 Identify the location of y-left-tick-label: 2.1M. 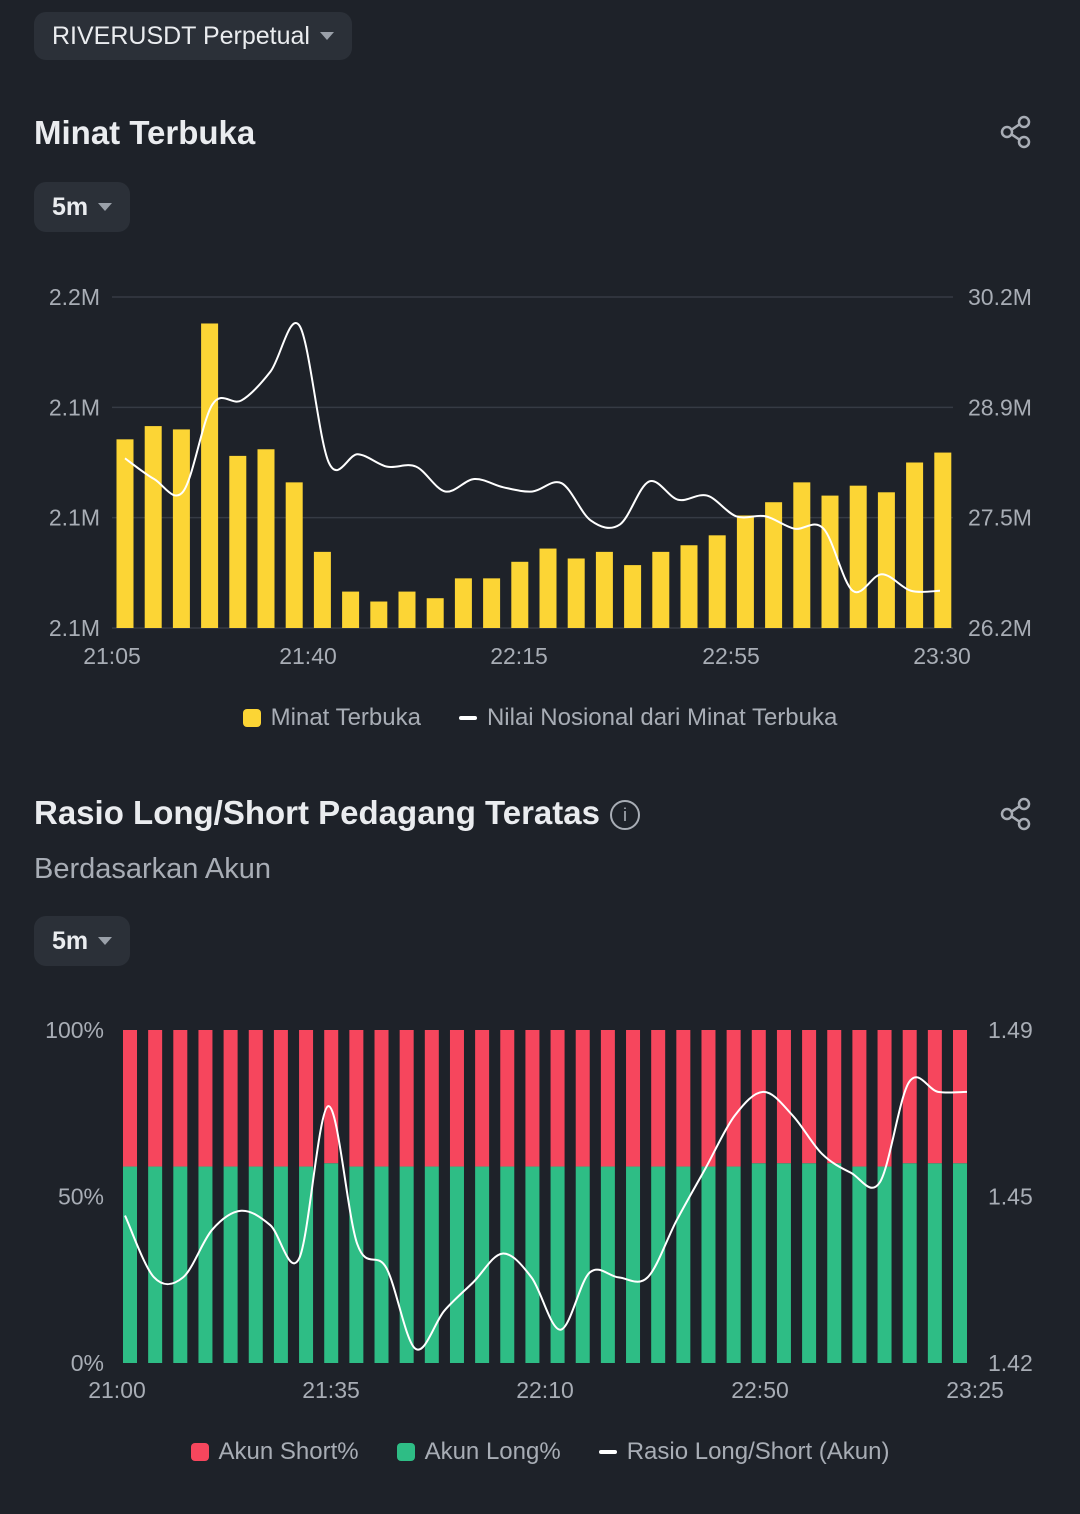
(74, 407).